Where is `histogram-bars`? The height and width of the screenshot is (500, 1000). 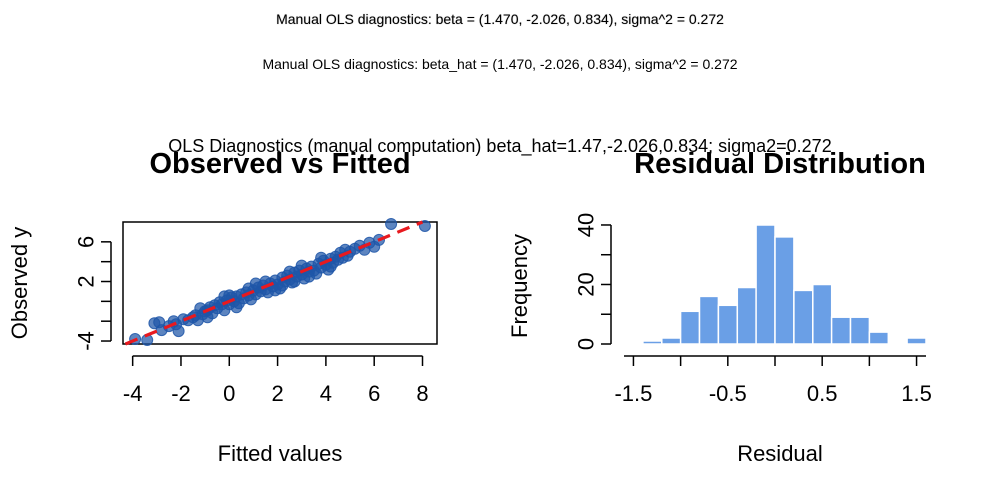 histogram-bars is located at coordinates (784, 284).